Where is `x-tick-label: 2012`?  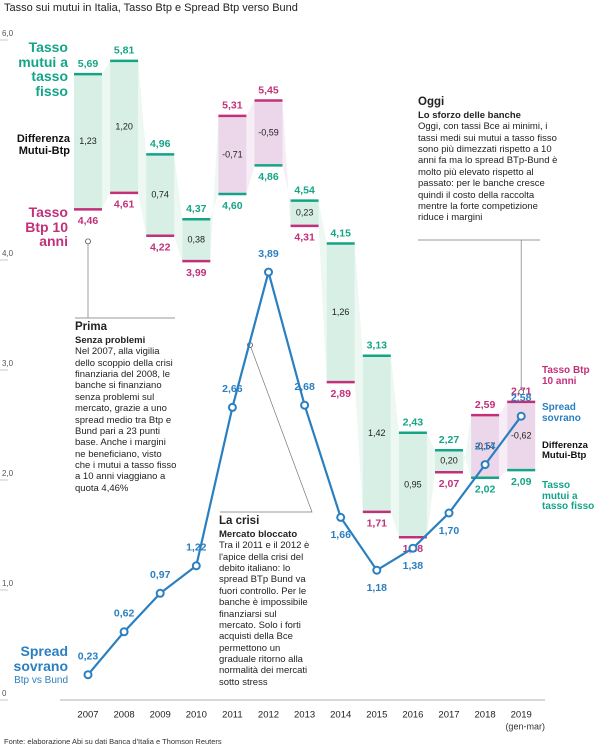 x-tick-label: 2012 is located at coordinates (268, 715).